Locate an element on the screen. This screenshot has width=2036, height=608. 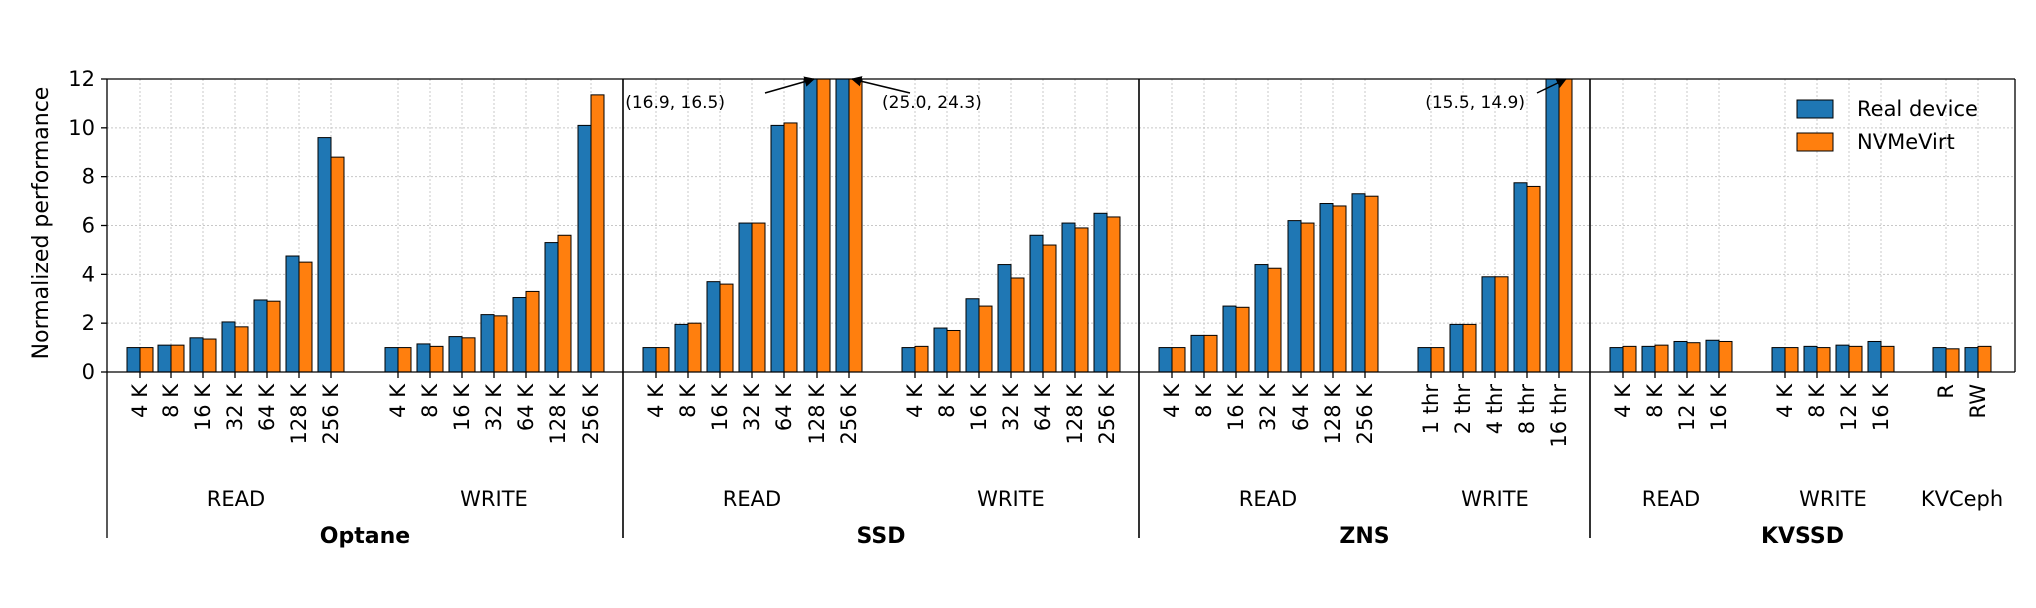
y-tick-label: 2 is located at coordinates (88, 323).